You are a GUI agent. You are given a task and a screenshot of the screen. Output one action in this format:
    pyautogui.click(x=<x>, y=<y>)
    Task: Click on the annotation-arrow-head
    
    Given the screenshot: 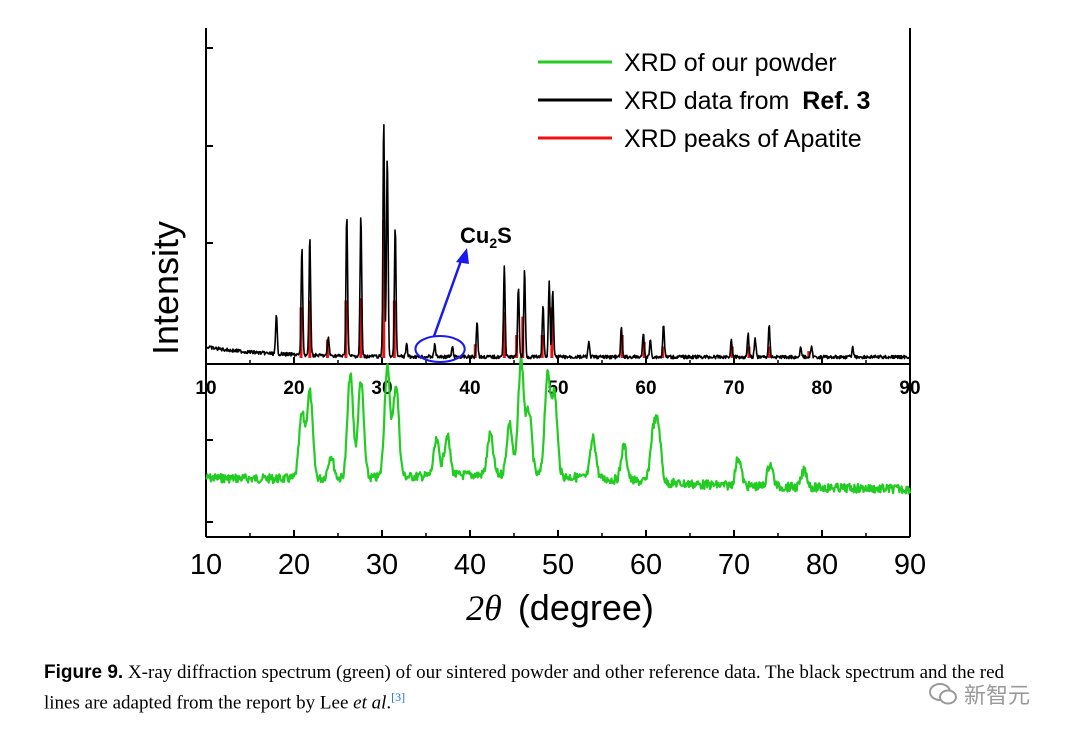 What is the action you would take?
    pyautogui.click(x=462, y=256)
    